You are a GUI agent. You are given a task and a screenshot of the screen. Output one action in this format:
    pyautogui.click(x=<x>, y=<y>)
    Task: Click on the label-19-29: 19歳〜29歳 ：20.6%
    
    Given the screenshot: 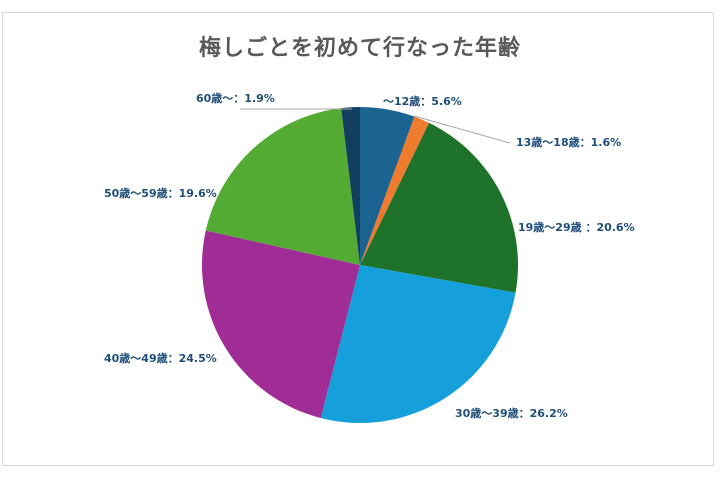 What is the action you would take?
    pyautogui.click(x=576, y=227)
    